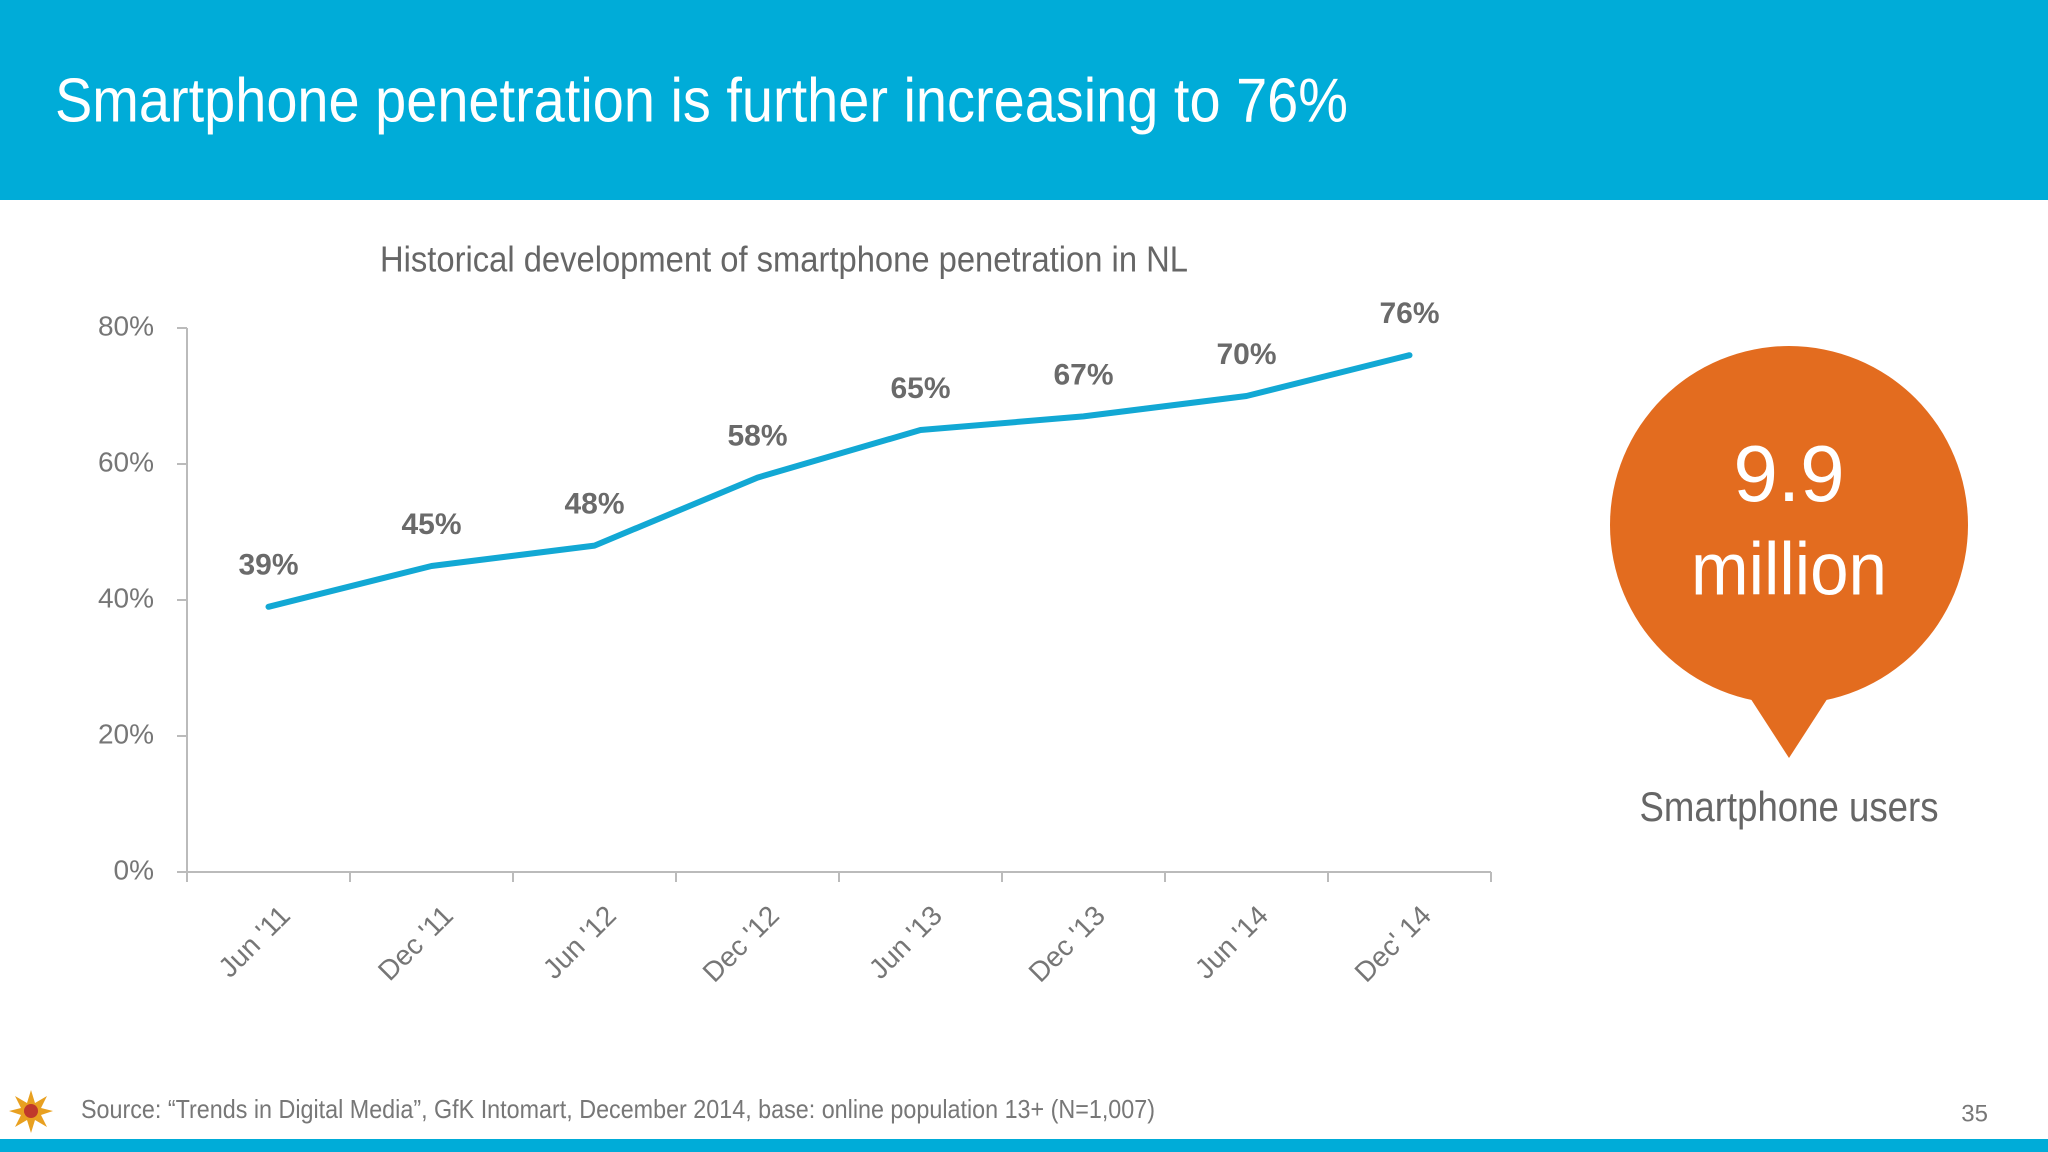  I want to click on y-tick-label: 80%, so click(126, 325).